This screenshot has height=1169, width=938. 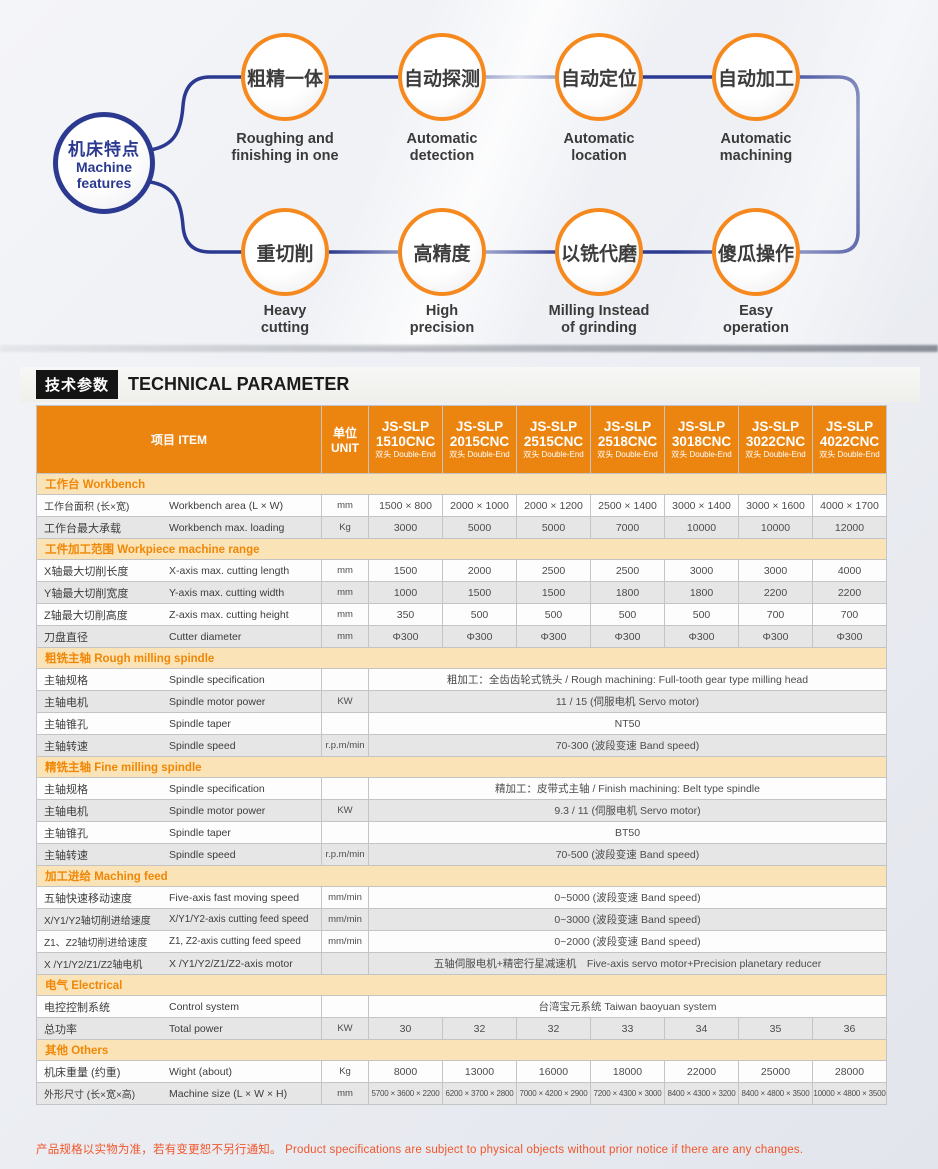 I want to click on feature-node: 傻瓜操作, so click(x=756, y=252).